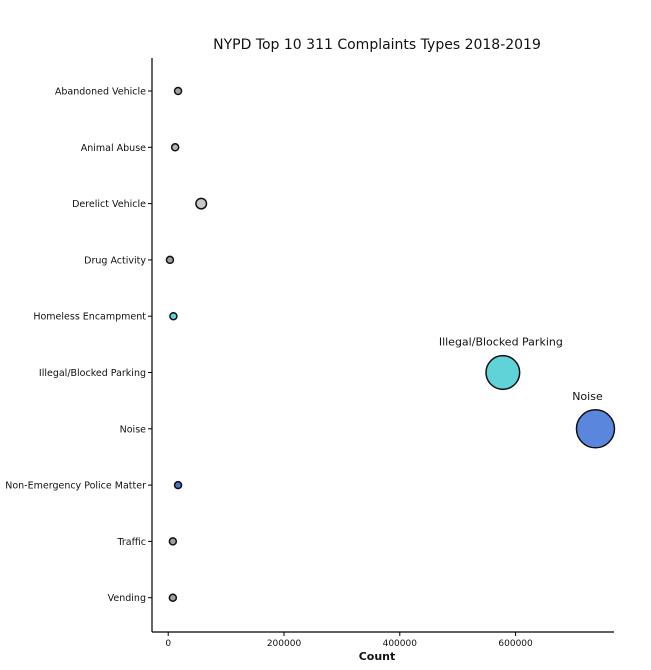 The height and width of the screenshot is (670, 651). Describe the element at coordinates (133, 429) in the screenshot. I see `y-tick-label: Noise` at that location.